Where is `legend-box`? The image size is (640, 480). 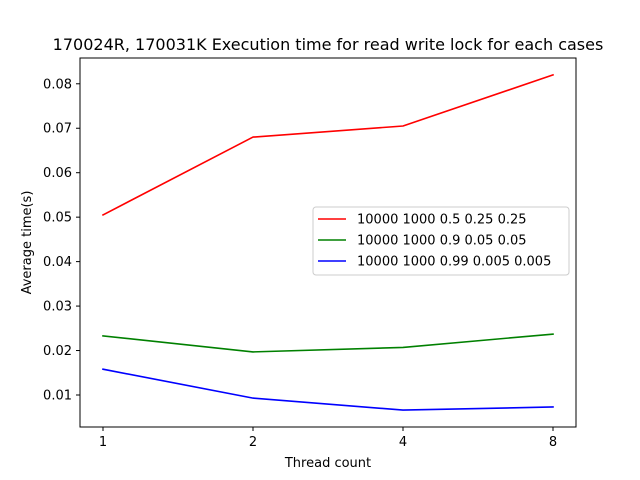 legend-box is located at coordinates (441, 241).